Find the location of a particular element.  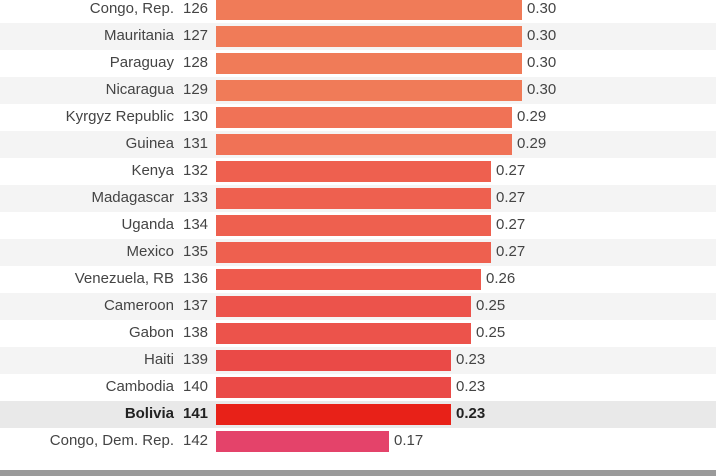

chart-row: Congo, Rep. 126 0.30 is located at coordinates (358, 11).